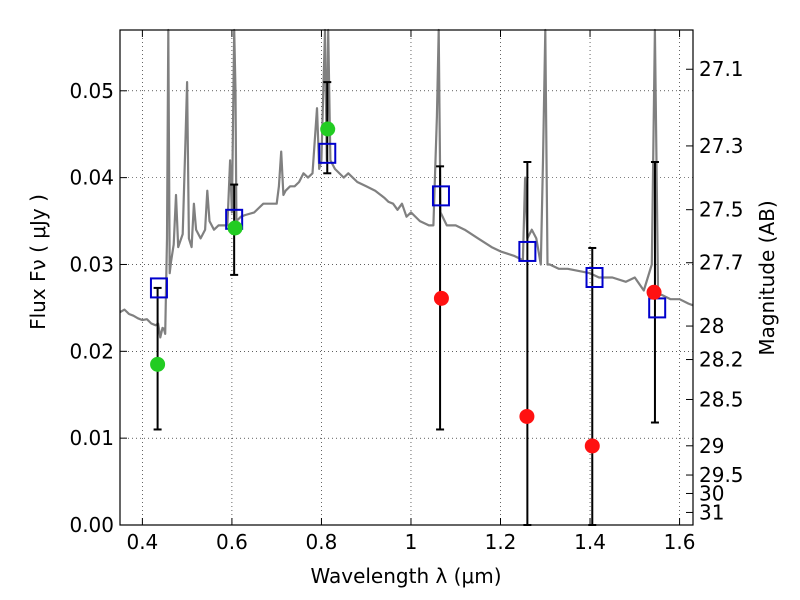 The width and height of the screenshot is (800, 600). Describe the element at coordinates (38, 262) in the screenshot. I see `y-axis-label: Flux Fν ( μJy )` at that location.